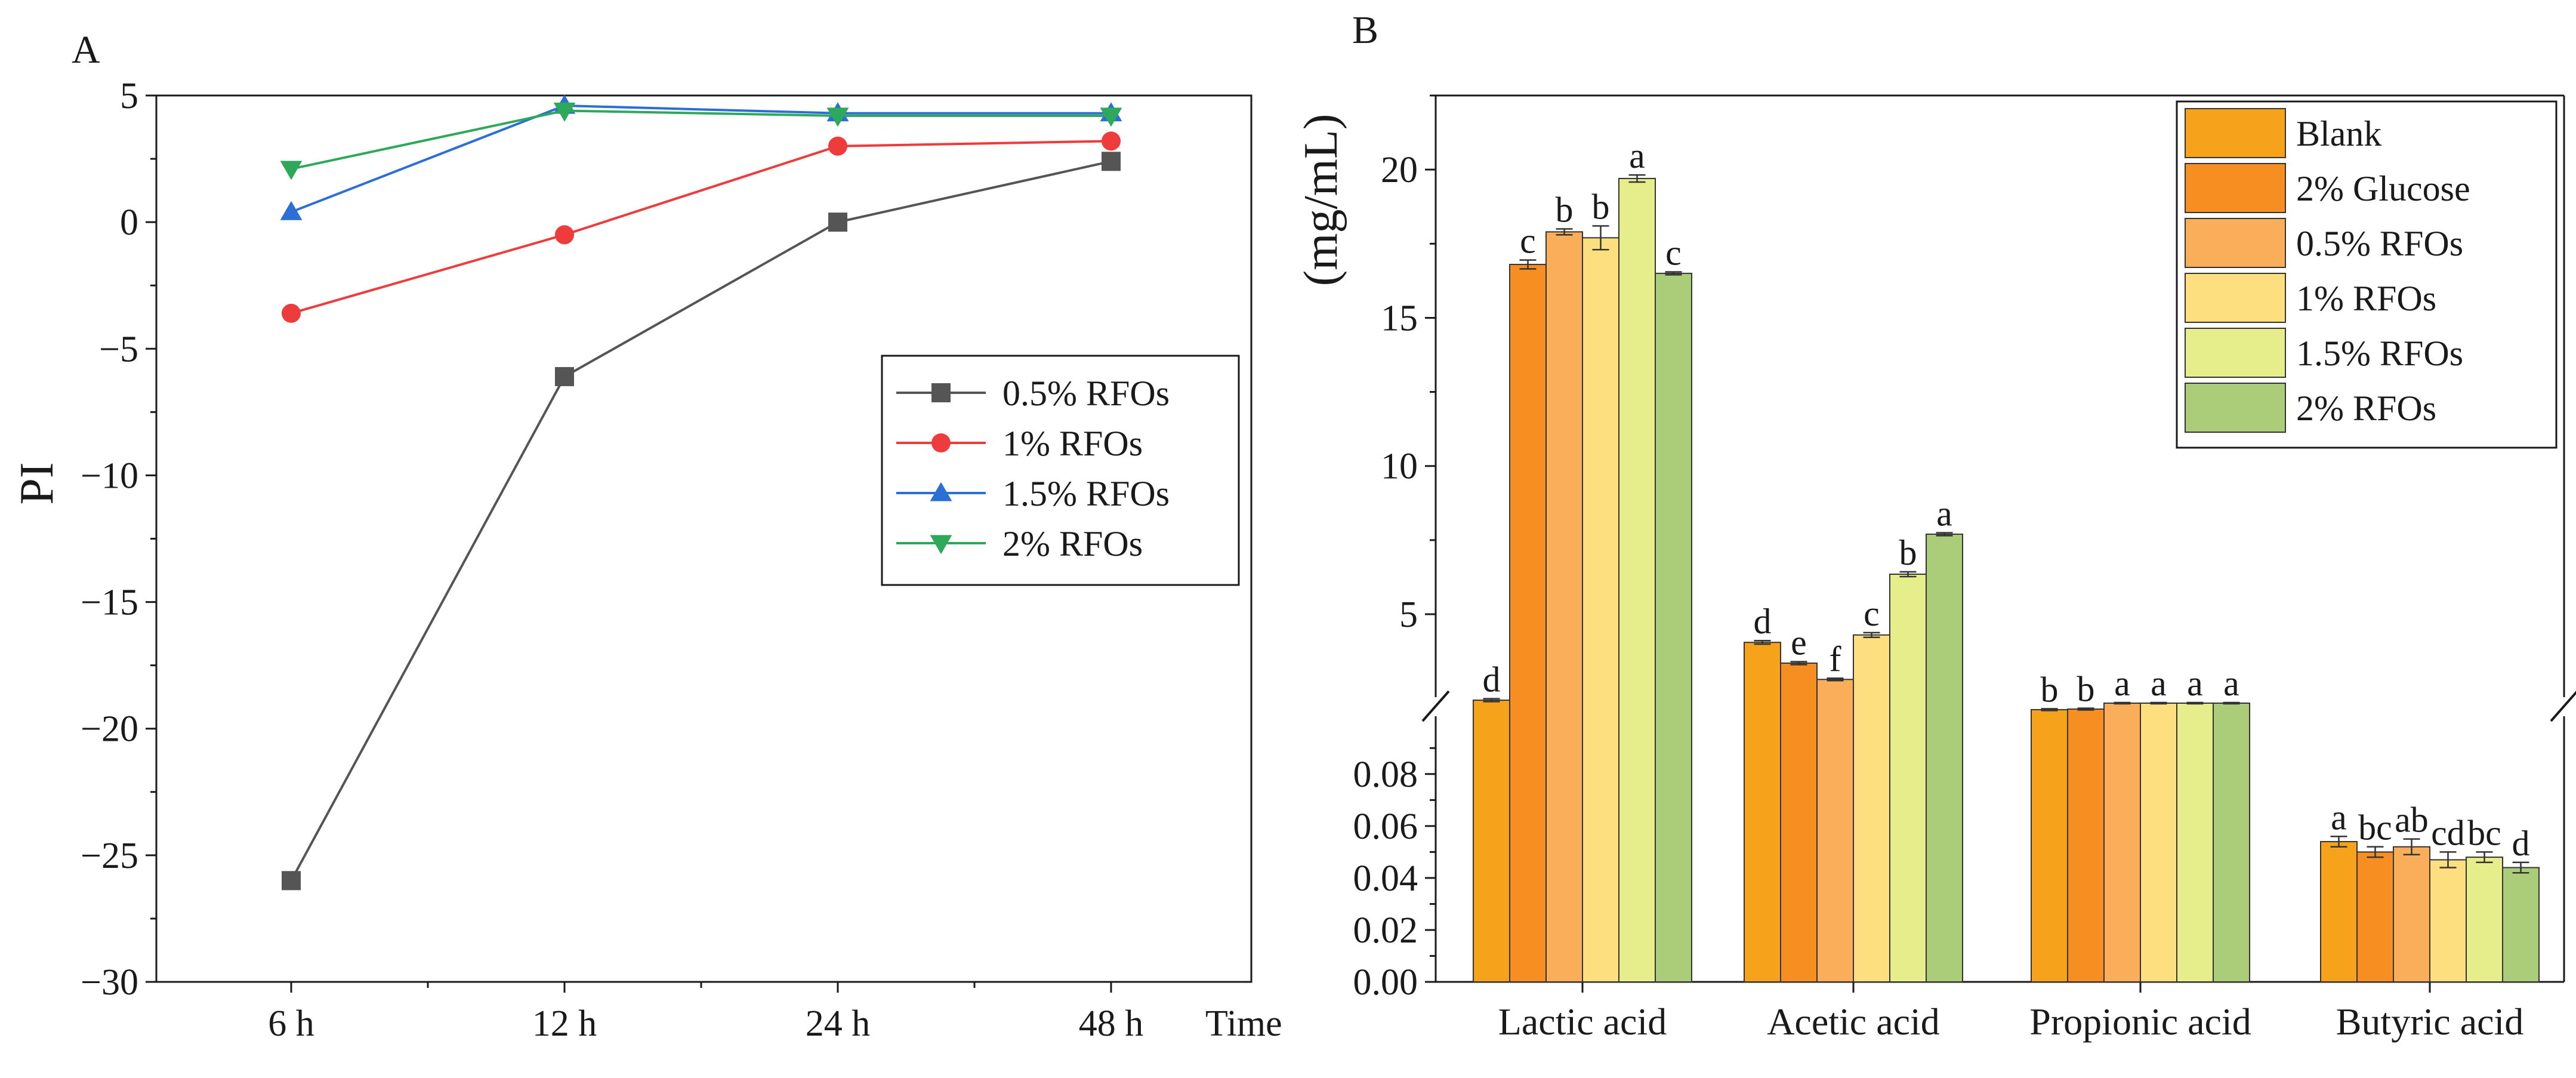 This screenshot has width=2576, height=1078. What do you see at coordinates (110, 729) in the screenshot?
I see `y-tick-label-a: −20` at bounding box center [110, 729].